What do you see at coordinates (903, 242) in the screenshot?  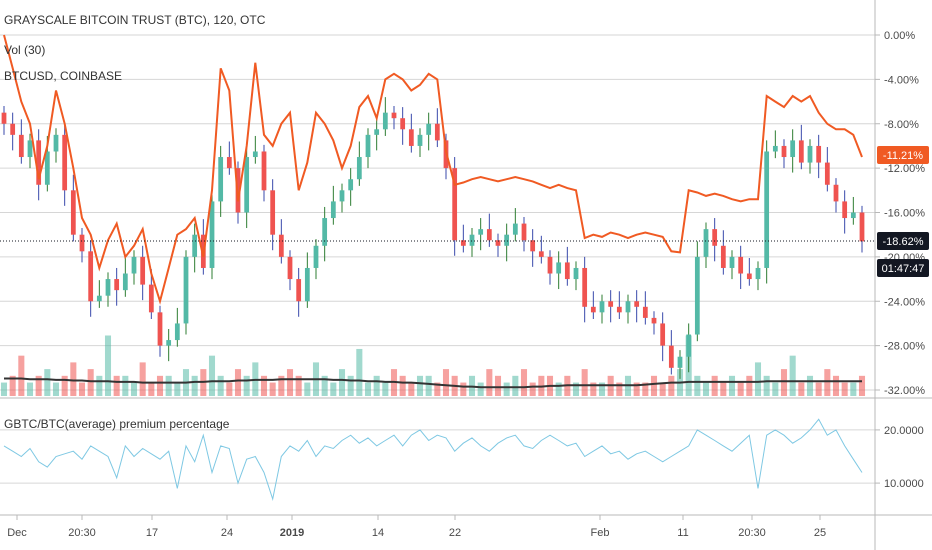 I see `last-value-text: -18.62%` at bounding box center [903, 242].